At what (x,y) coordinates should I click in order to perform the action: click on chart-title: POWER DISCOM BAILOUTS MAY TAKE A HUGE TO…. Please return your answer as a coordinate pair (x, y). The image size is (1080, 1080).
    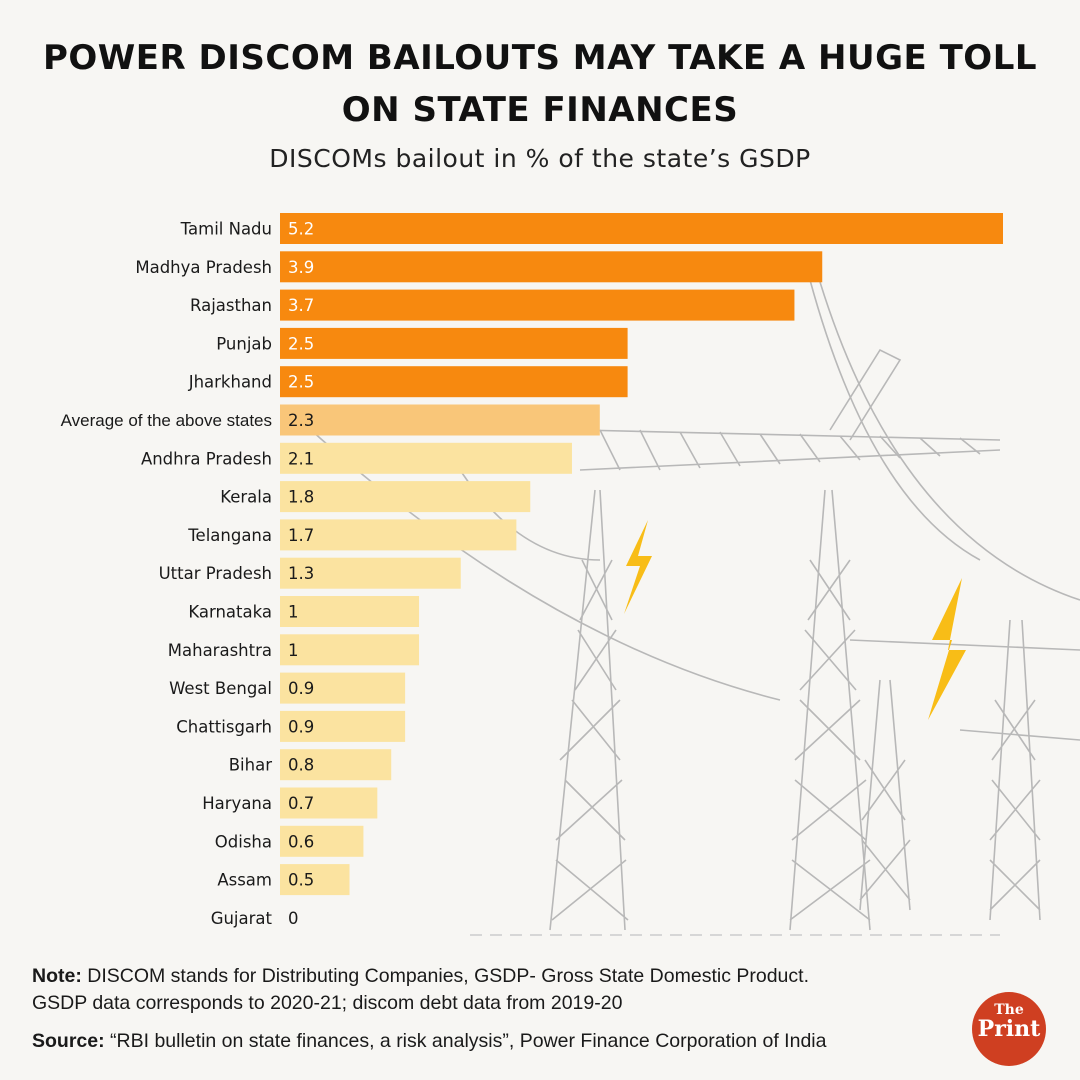
    Looking at the image, I should click on (540, 84).